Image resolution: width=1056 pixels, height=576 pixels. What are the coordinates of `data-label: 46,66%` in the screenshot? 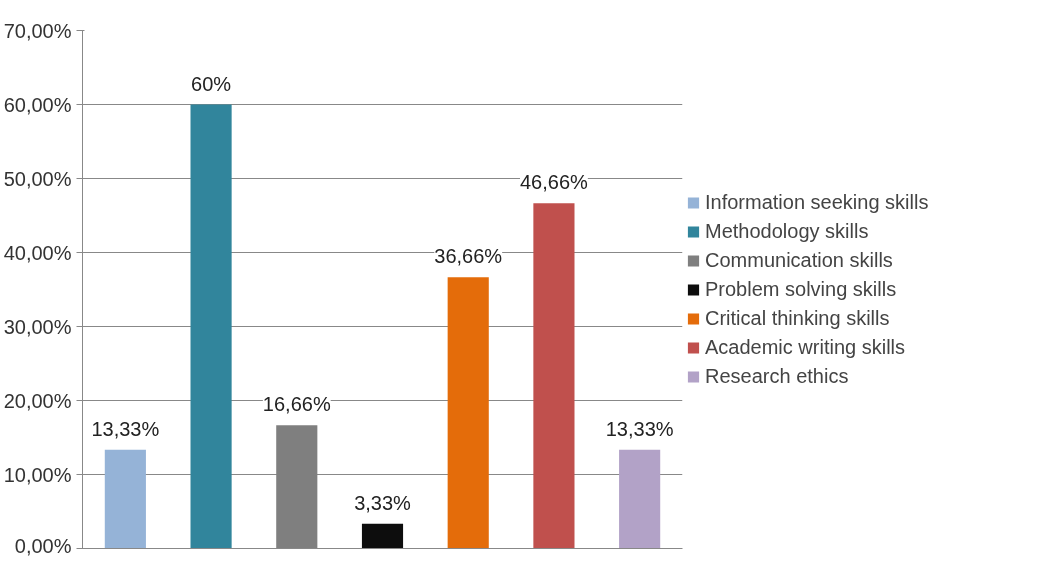 It's located at (554, 182).